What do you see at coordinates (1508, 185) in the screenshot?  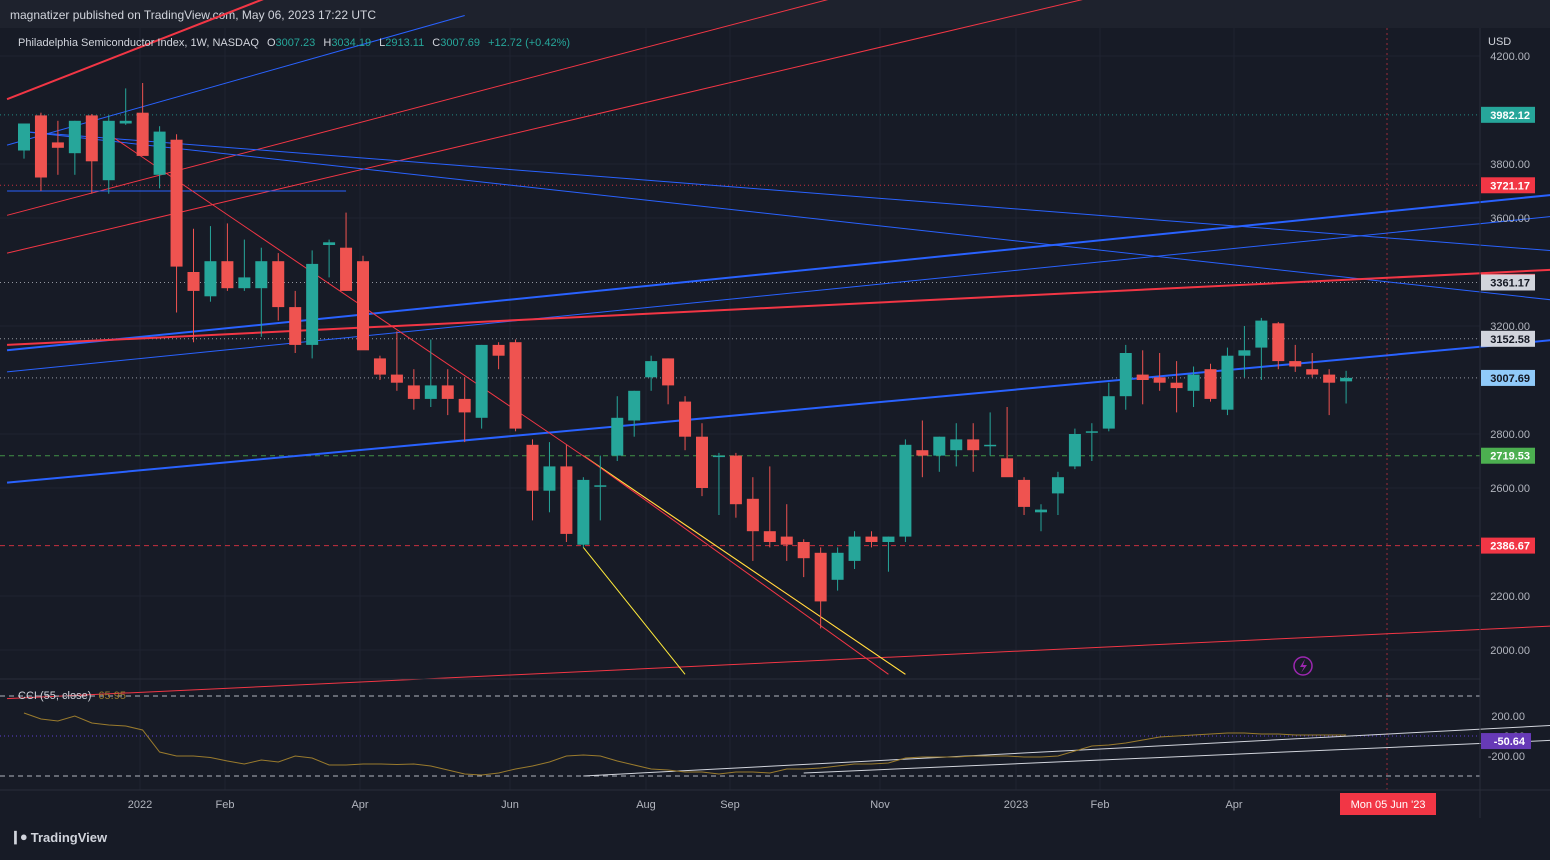 I see `price-label-badge: 3721.17` at bounding box center [1508, 185].